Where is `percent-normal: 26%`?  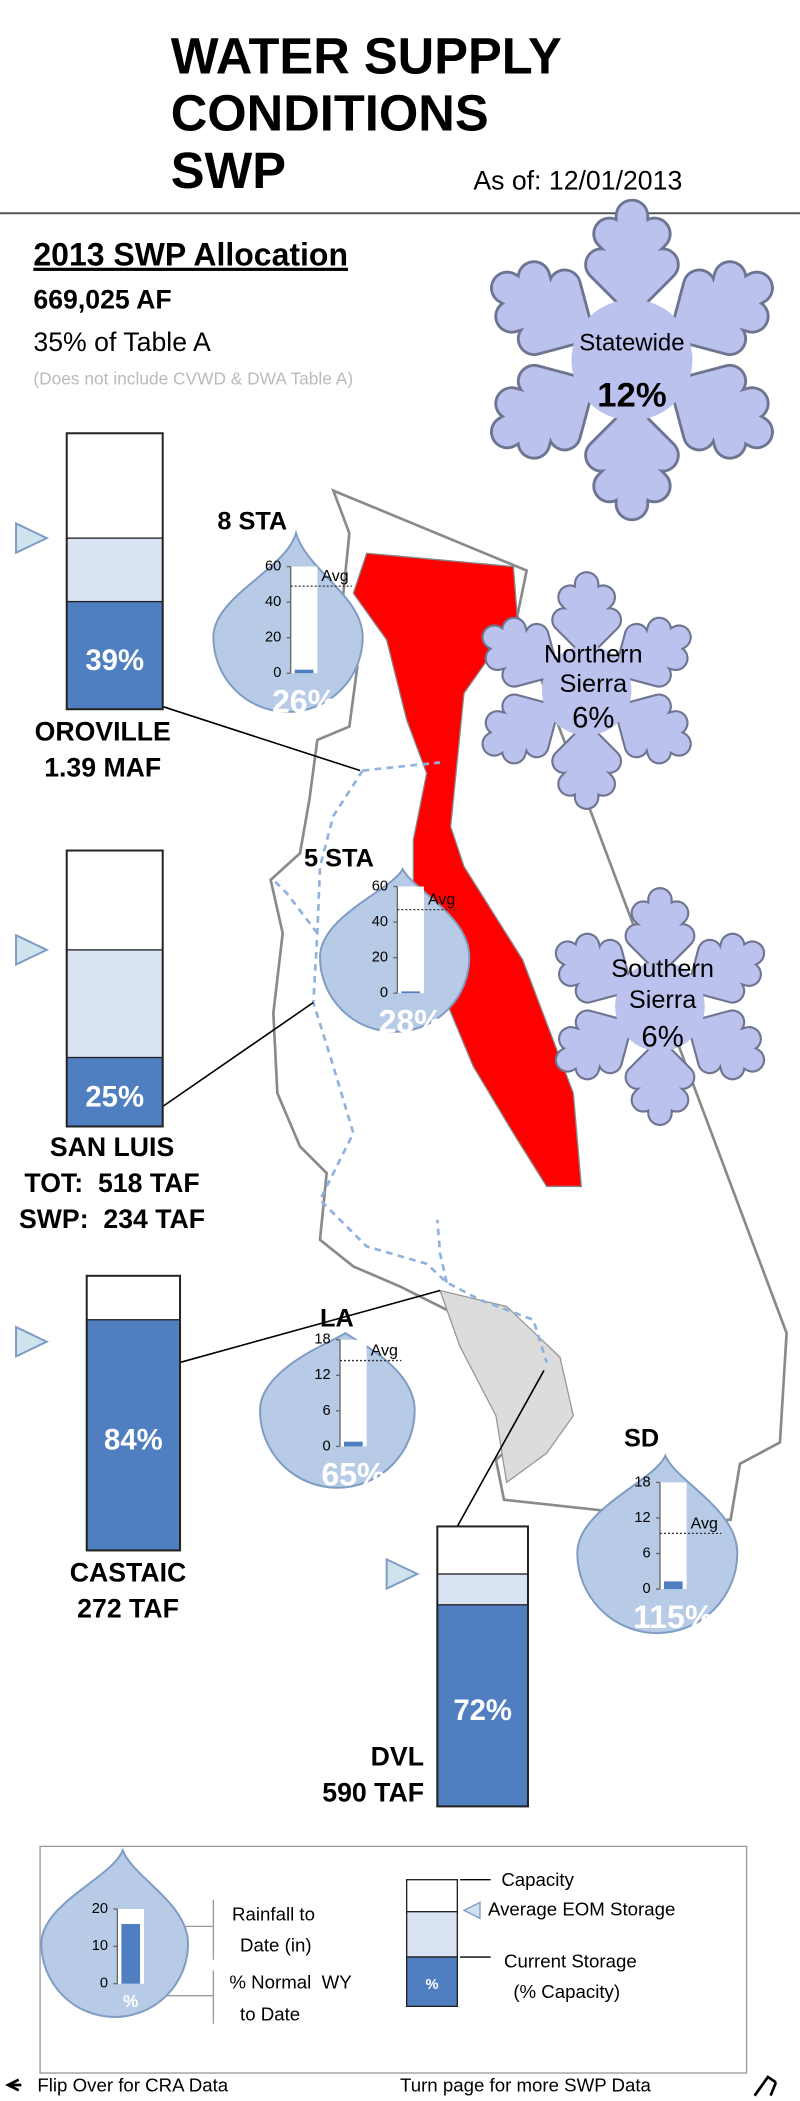 percent-normal: 26% is located at coordinates (304, 701).